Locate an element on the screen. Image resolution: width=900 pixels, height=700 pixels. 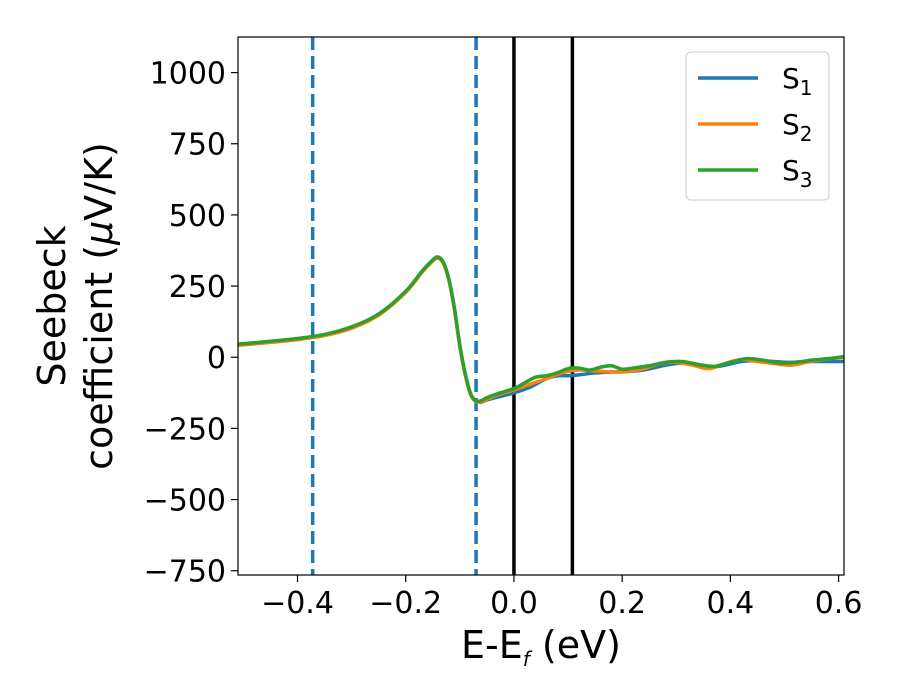
legend-label-s2: S2 is located at coordinates (797, 127).